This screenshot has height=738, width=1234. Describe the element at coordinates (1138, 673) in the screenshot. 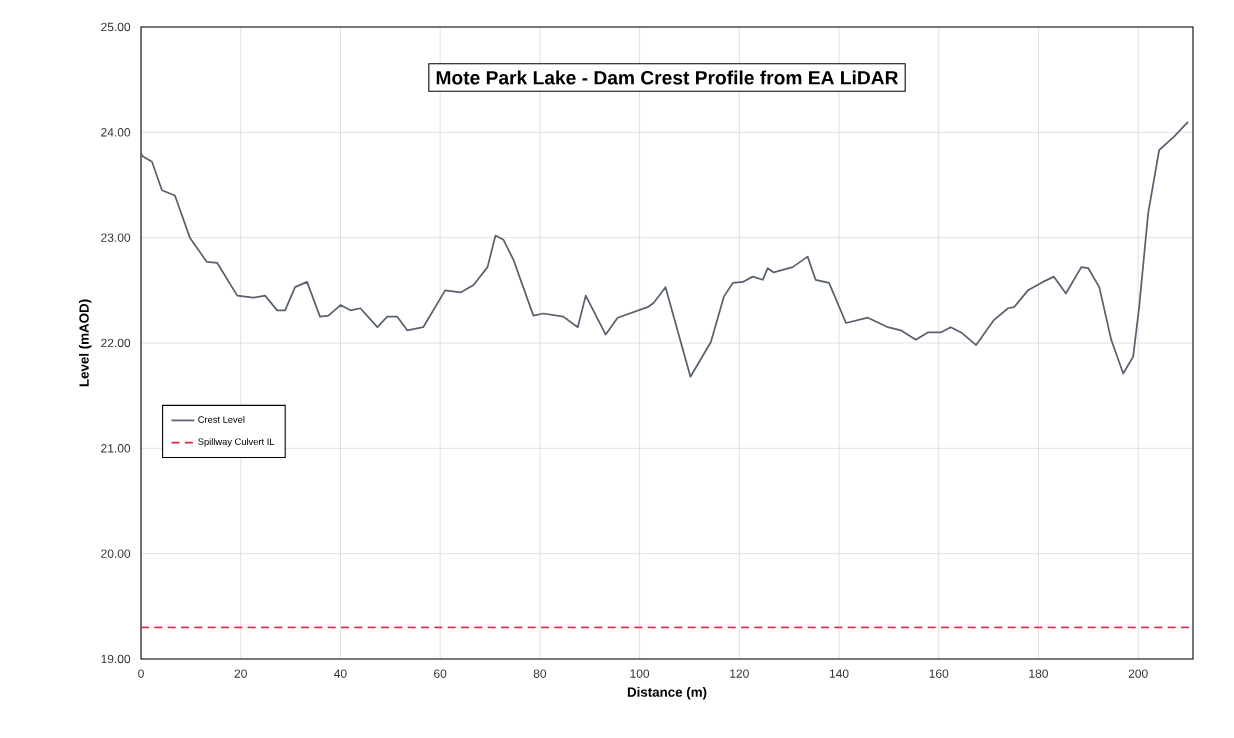

I see `x-tick-label: 200` at that location.